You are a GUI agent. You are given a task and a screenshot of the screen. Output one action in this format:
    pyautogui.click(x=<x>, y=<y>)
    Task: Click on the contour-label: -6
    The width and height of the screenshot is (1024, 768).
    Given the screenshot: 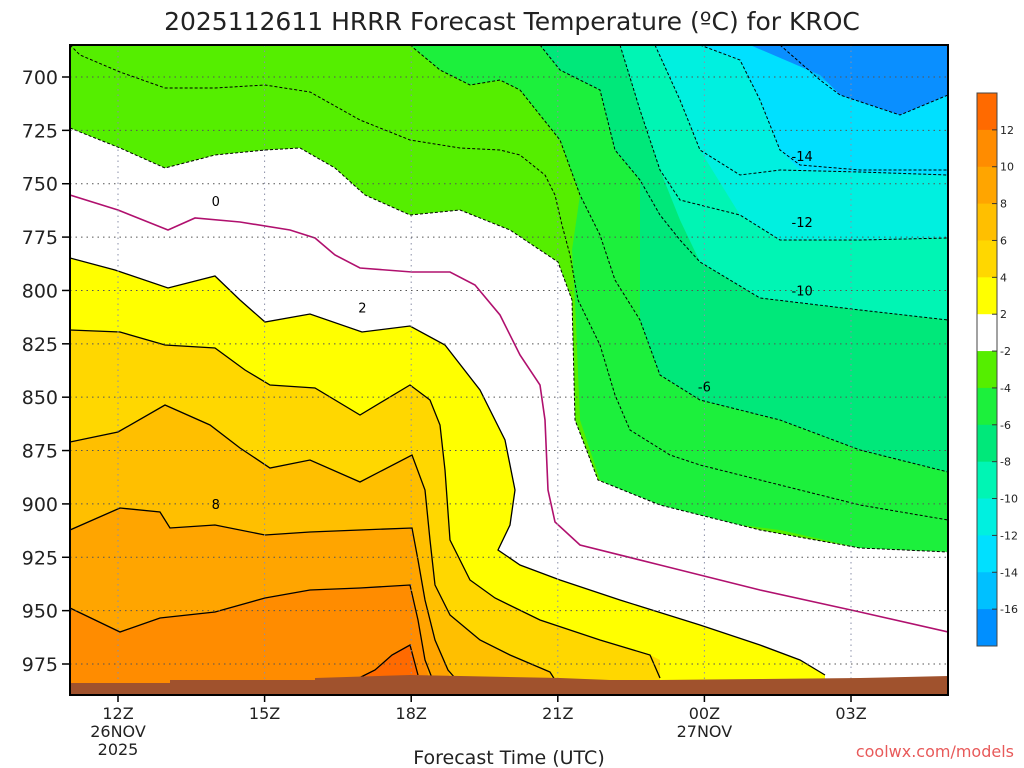 What is the action you would take?
    pyautogui.click(x=704, y=388)
    